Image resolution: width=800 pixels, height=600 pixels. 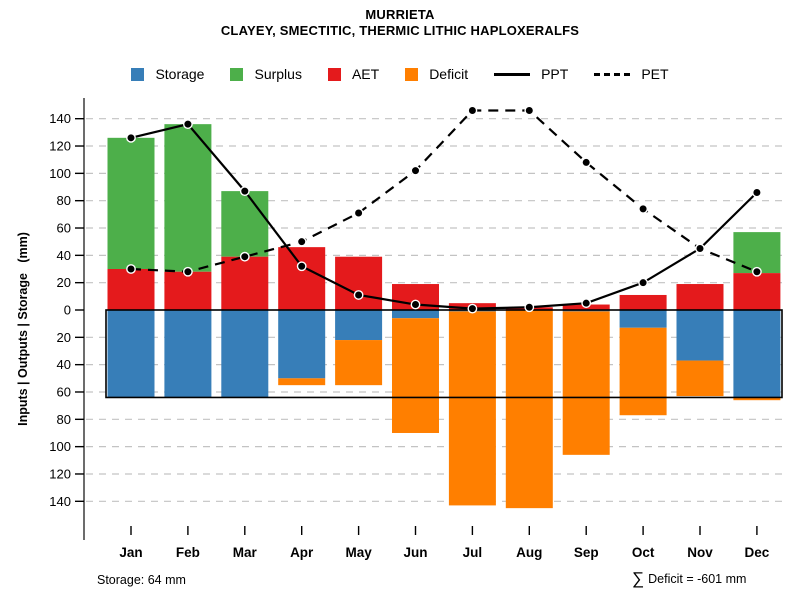 I want to click on pet-point-jan, so click(x=131, y=269).